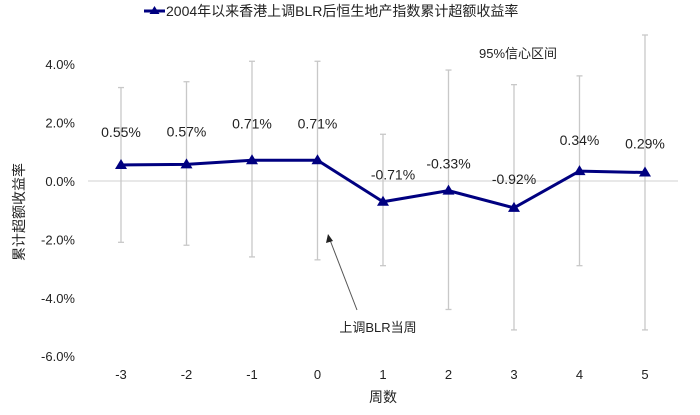  Describe the element at coordinates (121, 374) in the screenshot. I see `x-tick-label: -3` at that location.